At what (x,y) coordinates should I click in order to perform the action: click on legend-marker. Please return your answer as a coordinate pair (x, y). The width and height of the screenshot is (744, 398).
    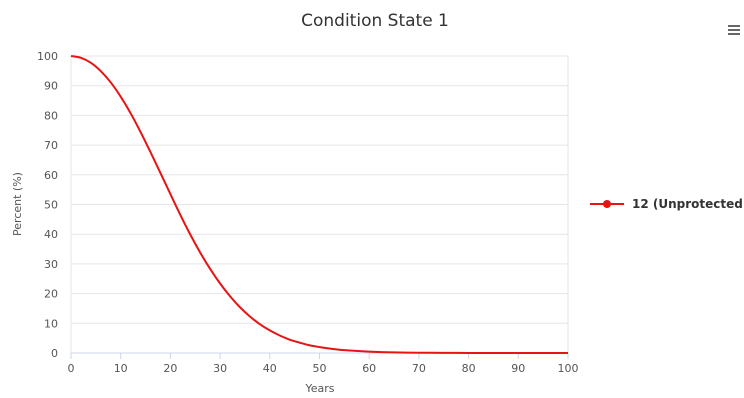
    Looking at the image, I should click on (607, 204).